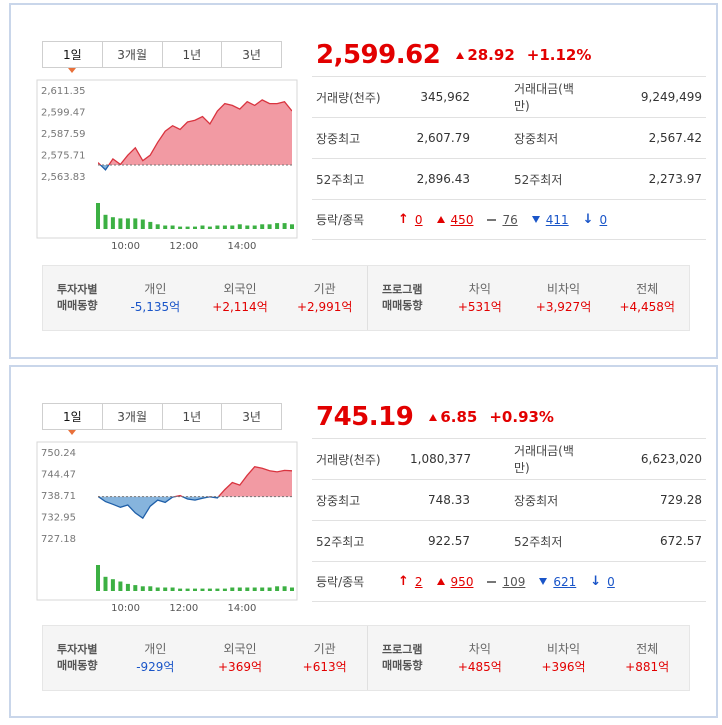 The image size is (722, 725). Describe the element at coordinates (681, 541) in the screenshot. I see `week52-low-value: 672.57` at that location.